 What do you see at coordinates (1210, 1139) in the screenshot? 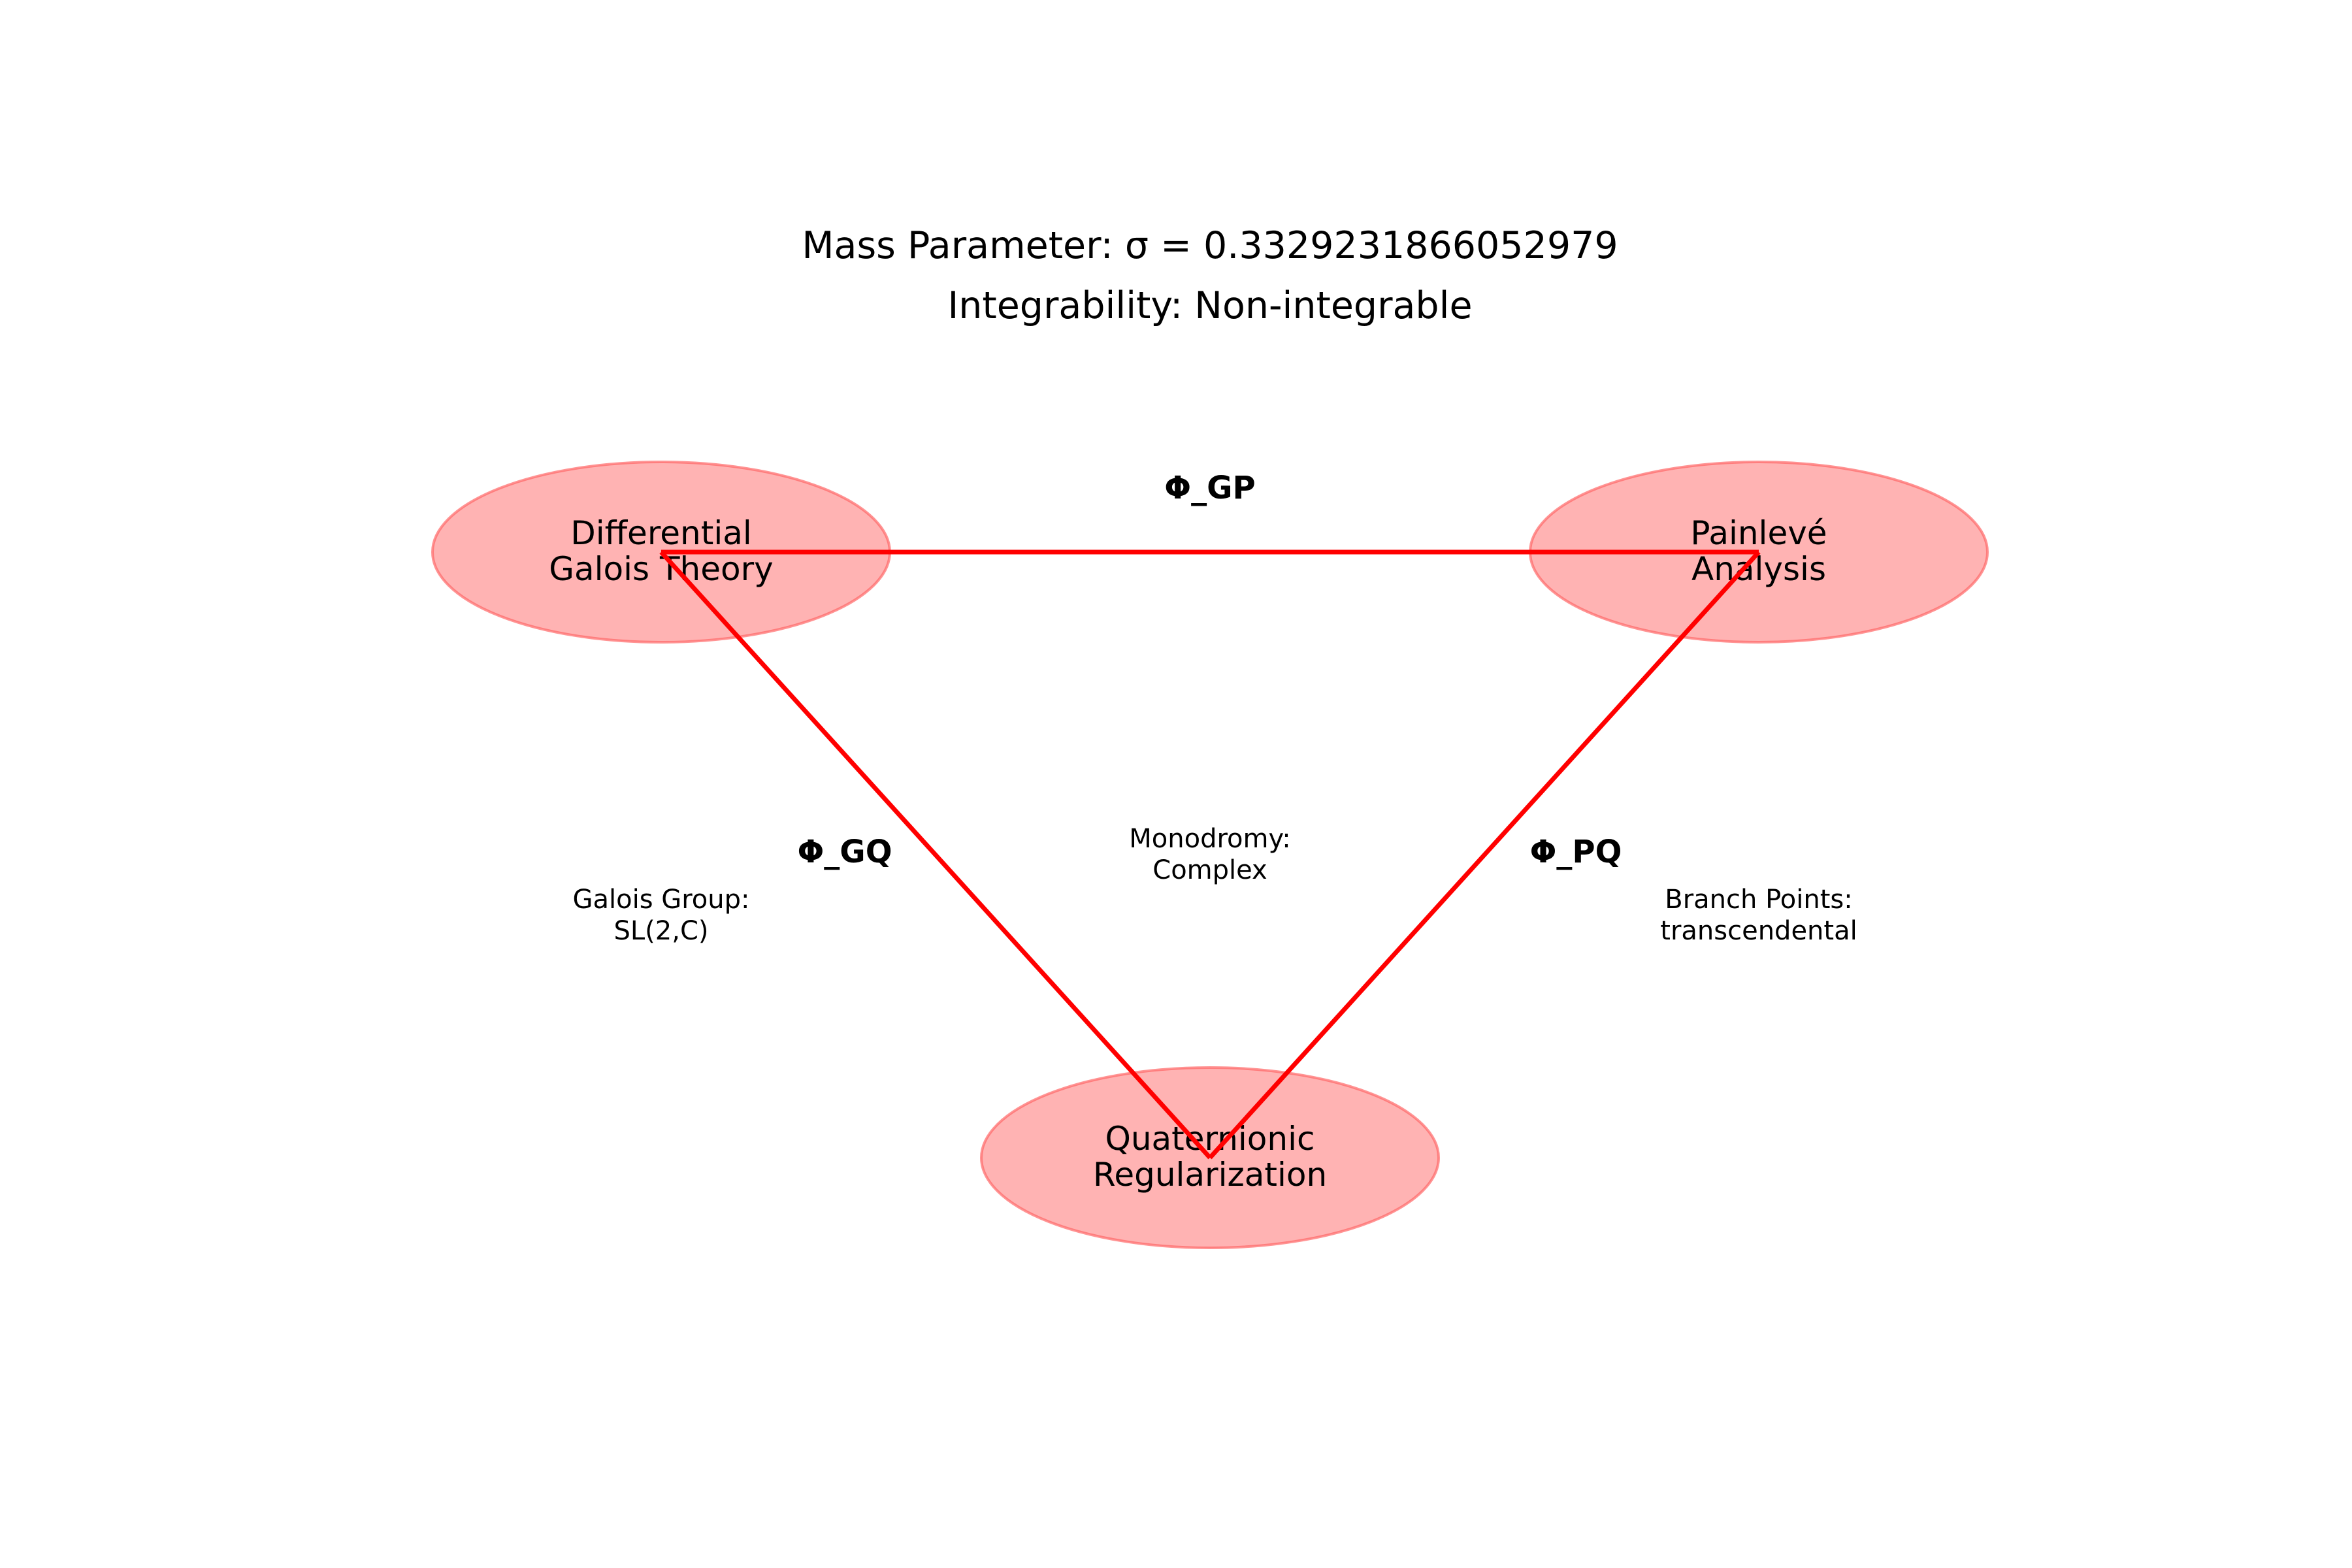
I see `node-quaternionic-label-line1: Quaternionic` at bounding box center [1210, 1139].